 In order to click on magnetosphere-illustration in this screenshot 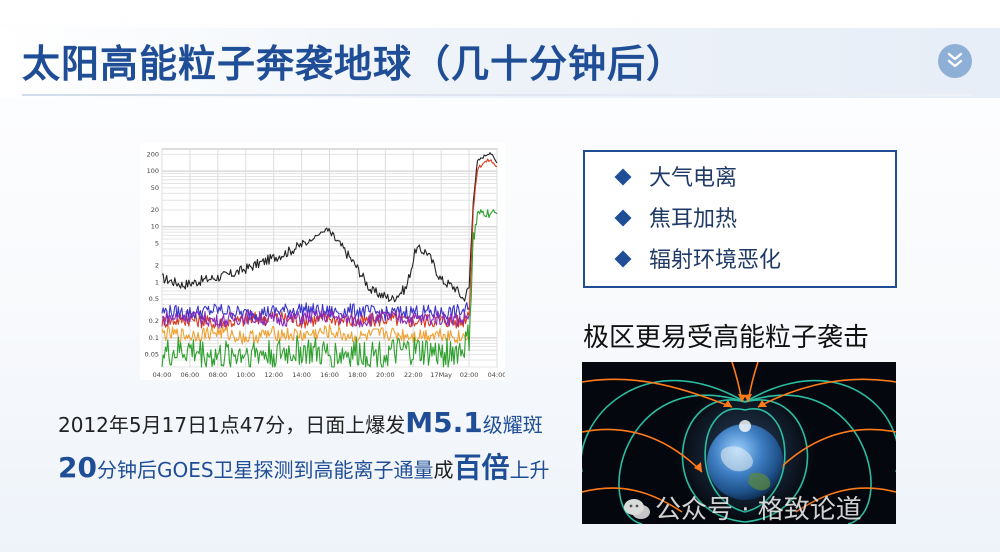, I will do `click(739, 443)`.